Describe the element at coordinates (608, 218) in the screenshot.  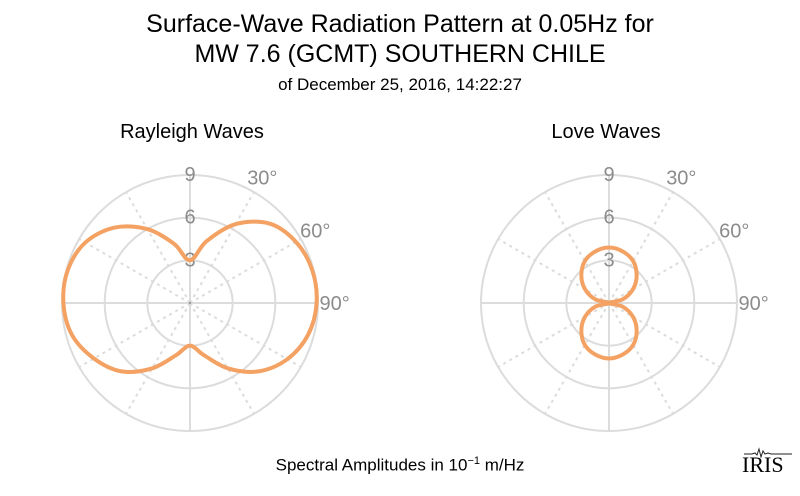
I see `love-radial-tick-label: 6` at that location.